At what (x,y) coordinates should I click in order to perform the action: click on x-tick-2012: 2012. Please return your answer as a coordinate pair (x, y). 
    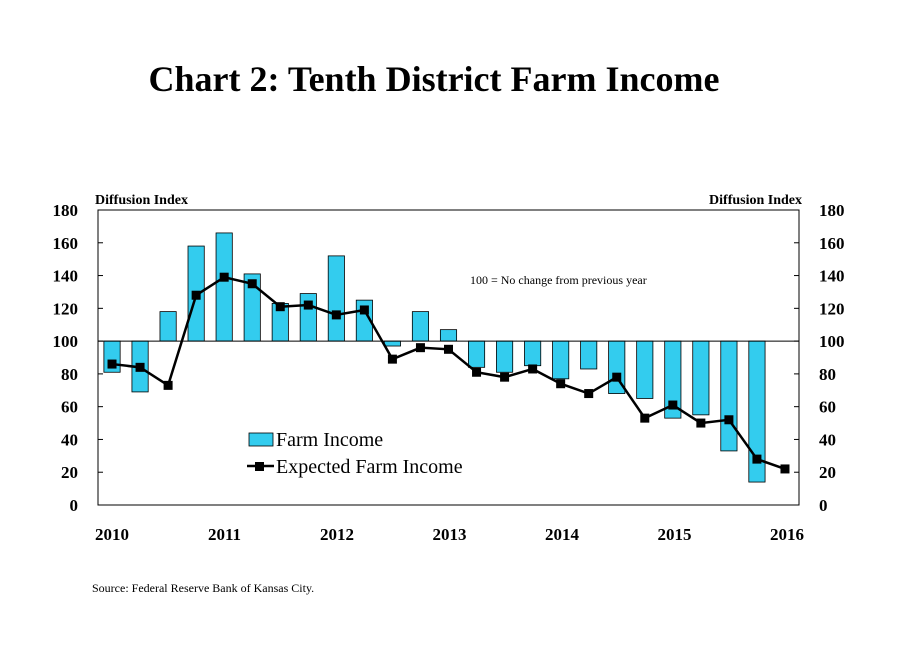
    Looking at the image, I should click on (337, 534).